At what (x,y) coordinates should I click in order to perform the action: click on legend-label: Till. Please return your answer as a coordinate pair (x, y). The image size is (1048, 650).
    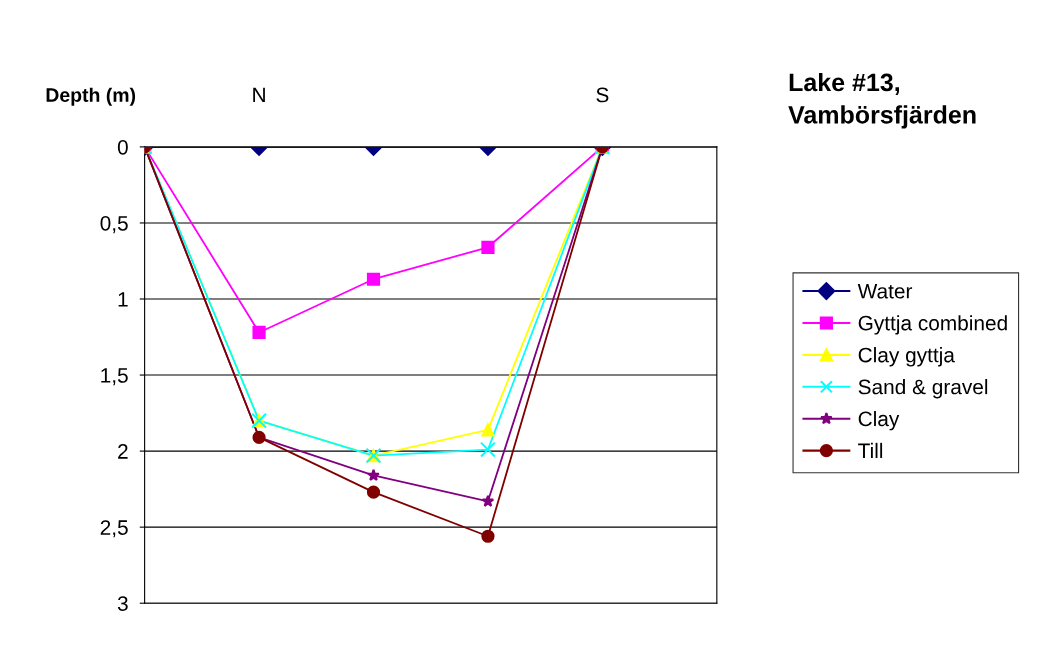
    Looking at the image, I should click on (870, 450).